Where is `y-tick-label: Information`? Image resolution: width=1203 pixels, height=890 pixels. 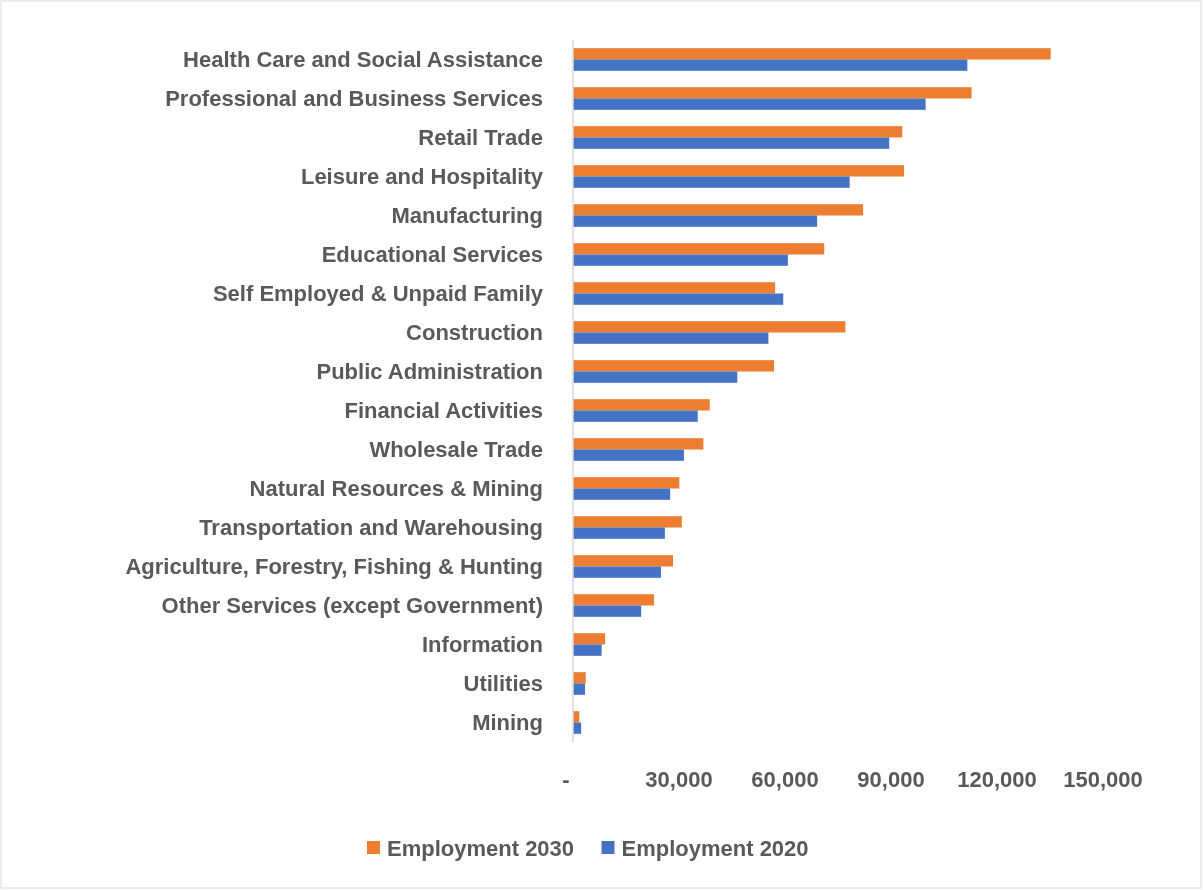
y-tick-label: Information is located at coordinates (482, 645).